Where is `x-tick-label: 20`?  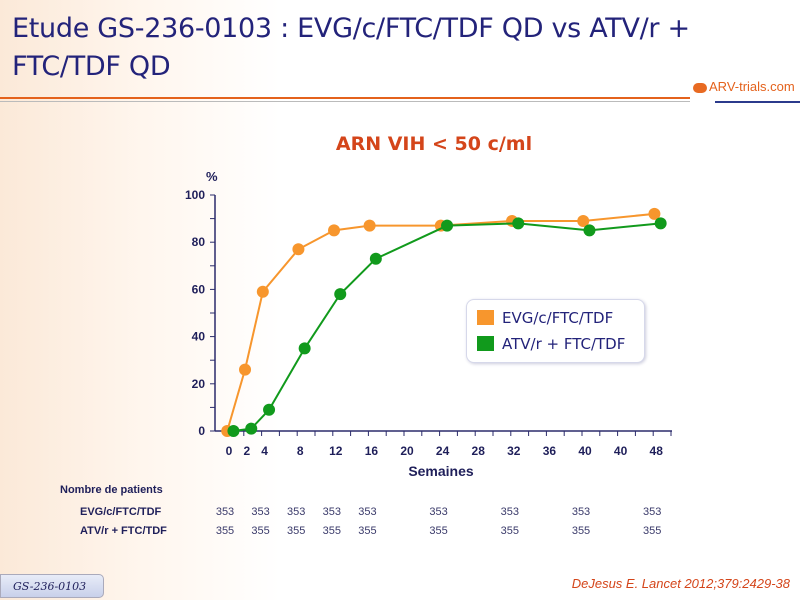 x-tick-label: 20 is located at coordinates (407, 451).